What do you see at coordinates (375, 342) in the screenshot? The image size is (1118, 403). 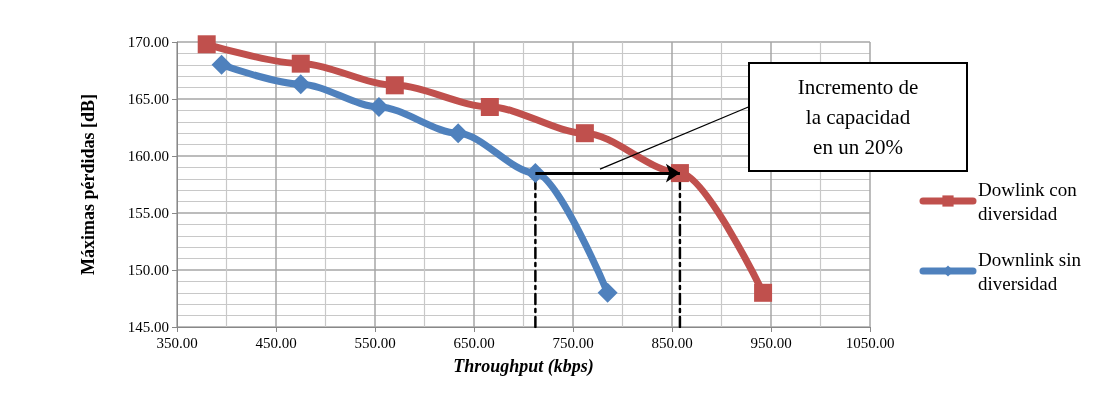 I see `x-tick-label: 550.00` at bounding box center [375, 342].